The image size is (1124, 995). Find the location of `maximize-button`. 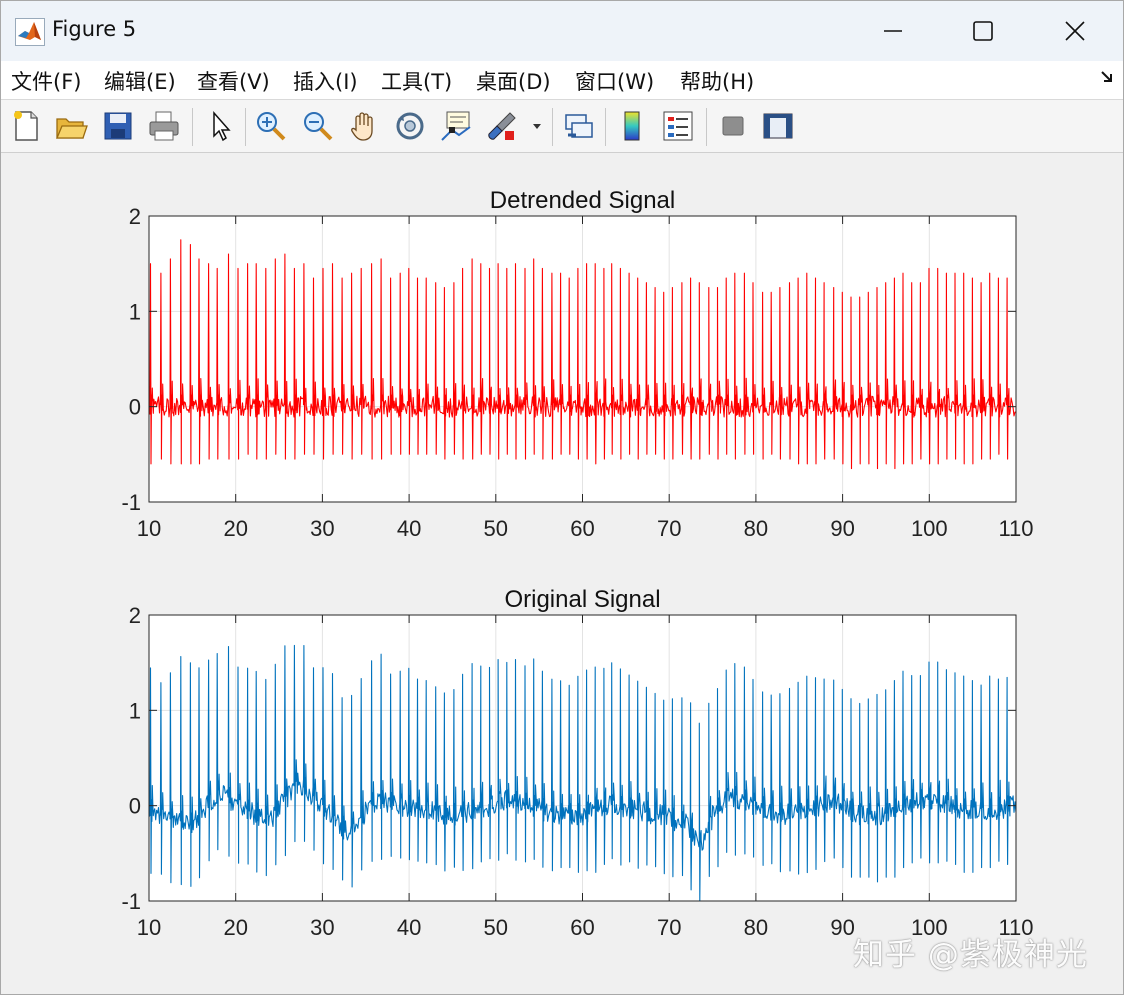

maximize-button is located at coordinates (983, 31).